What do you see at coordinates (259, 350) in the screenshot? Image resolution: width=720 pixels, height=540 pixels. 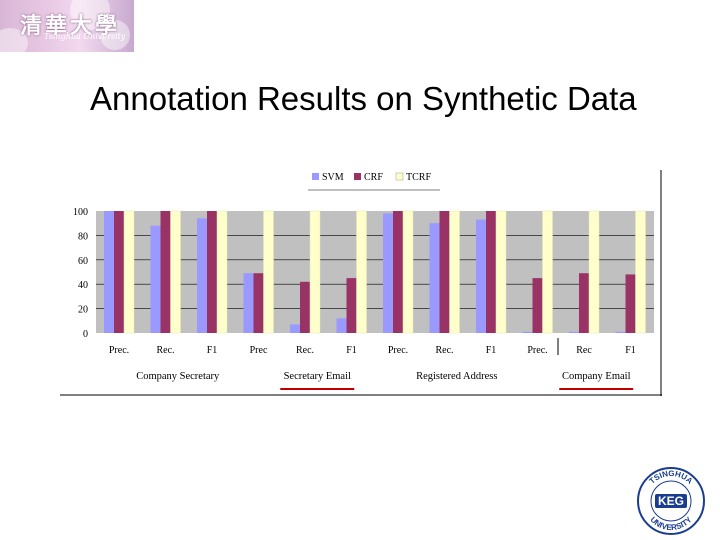 I see `x-tick-label: Prec` at bounding box center [259, 350].